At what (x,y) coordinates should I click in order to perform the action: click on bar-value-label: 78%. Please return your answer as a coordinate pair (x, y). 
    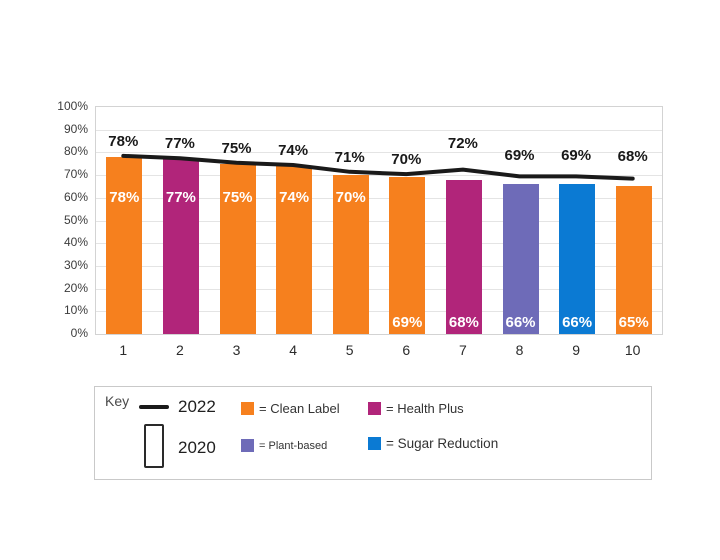
    Looking at the image, I should click on (124, 197).